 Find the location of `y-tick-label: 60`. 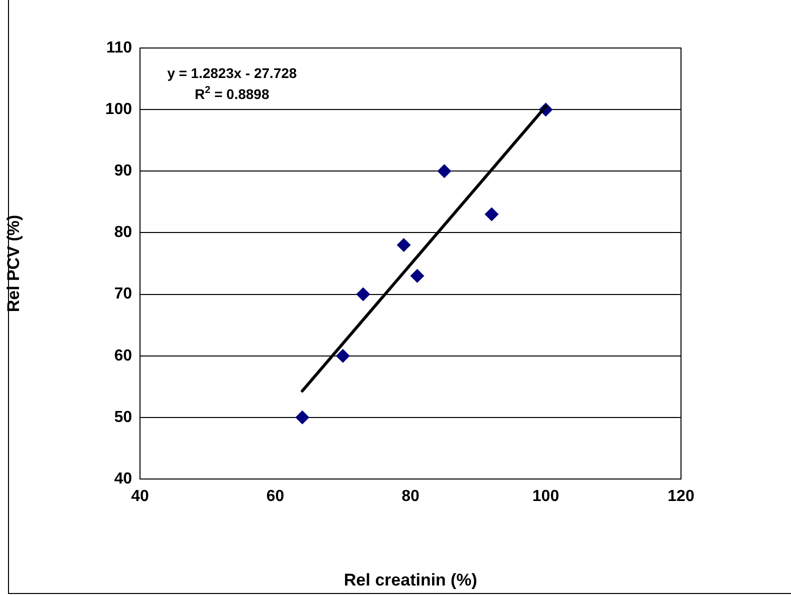

y-tick-label: 60 is located at coordinates (123, 355).